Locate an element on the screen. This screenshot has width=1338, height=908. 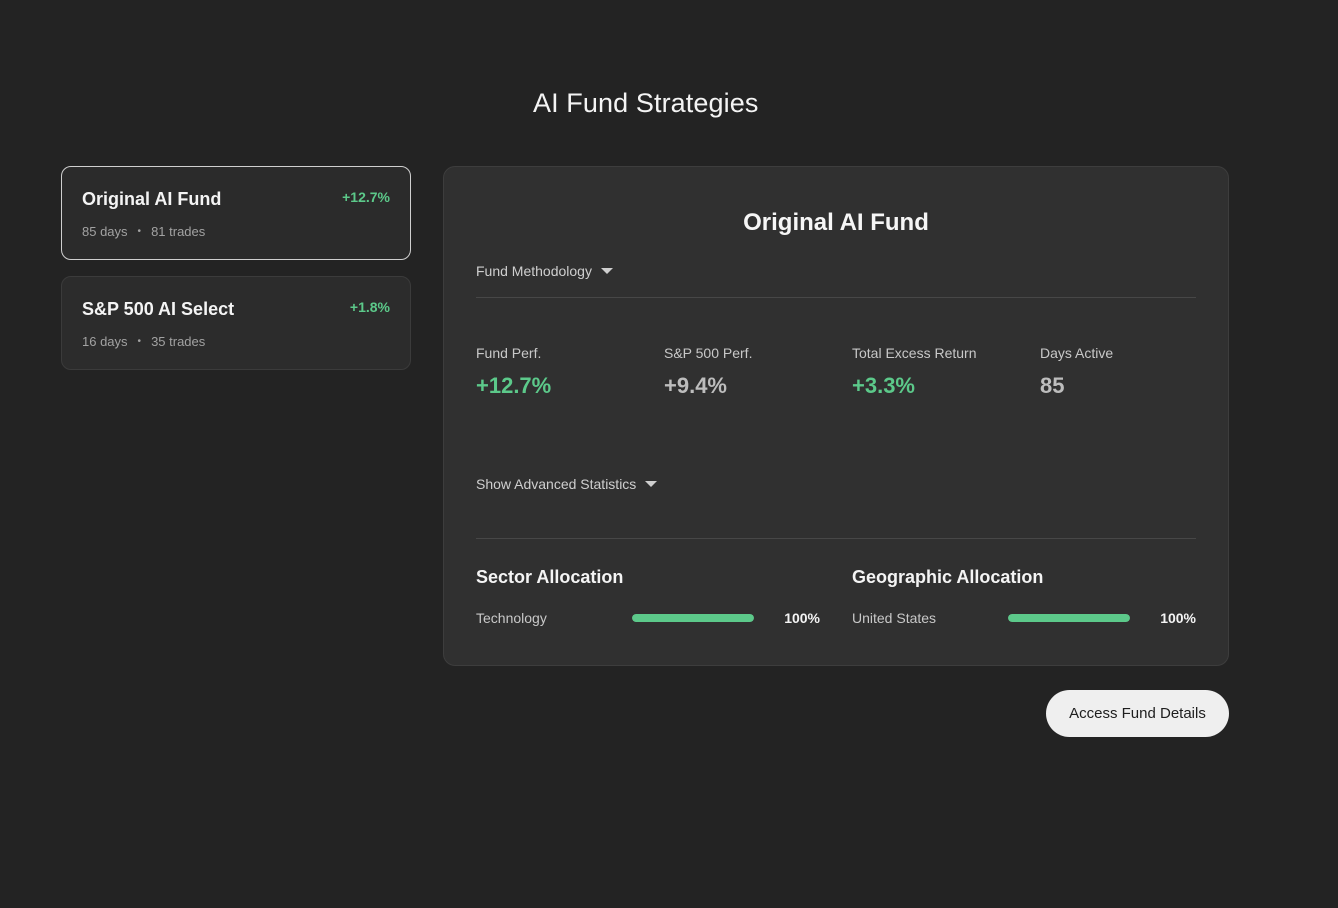
stat-value: +3.3% is located at coordinates (883, 385).